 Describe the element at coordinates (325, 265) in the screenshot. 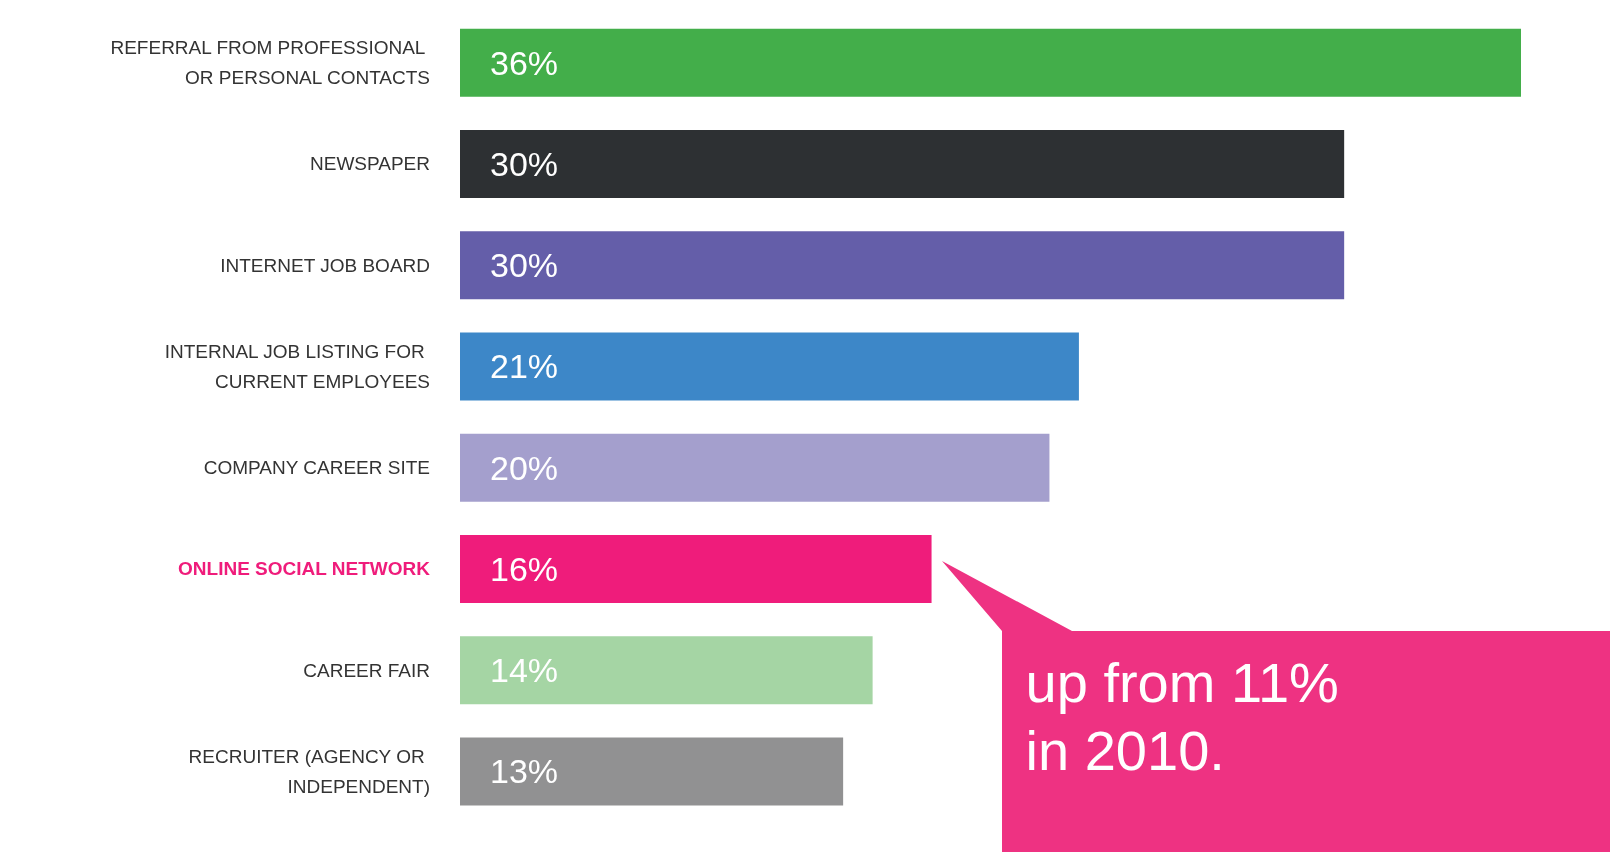

I see `y-tick-label: INTERNET JOB BOARD` at that location.